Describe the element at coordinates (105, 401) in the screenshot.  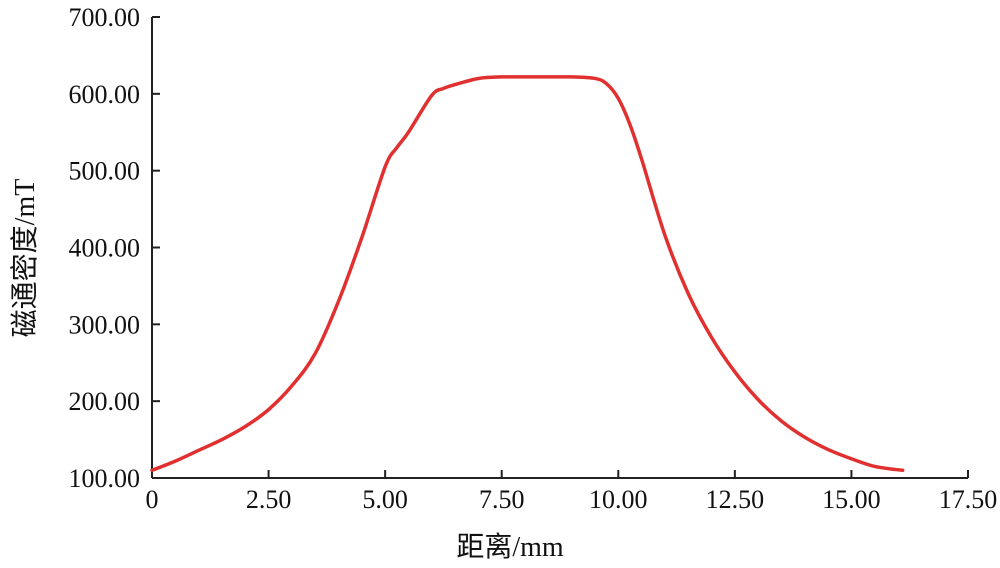
I see `y-tick-label: 200.00` at that location.